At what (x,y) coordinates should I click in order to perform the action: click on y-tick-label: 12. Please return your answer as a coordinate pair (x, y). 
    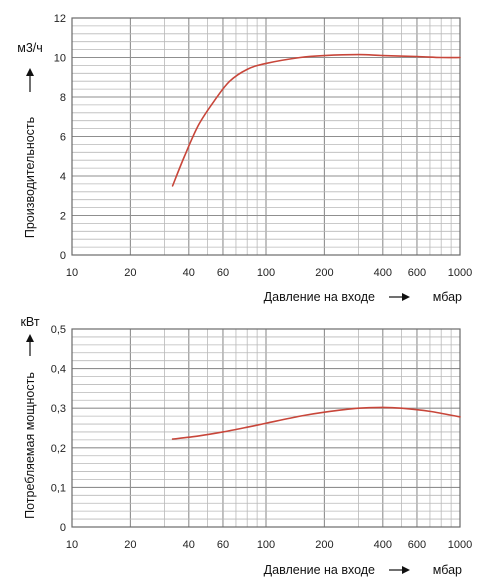
    Looking at the image, I should click on (60, 19).